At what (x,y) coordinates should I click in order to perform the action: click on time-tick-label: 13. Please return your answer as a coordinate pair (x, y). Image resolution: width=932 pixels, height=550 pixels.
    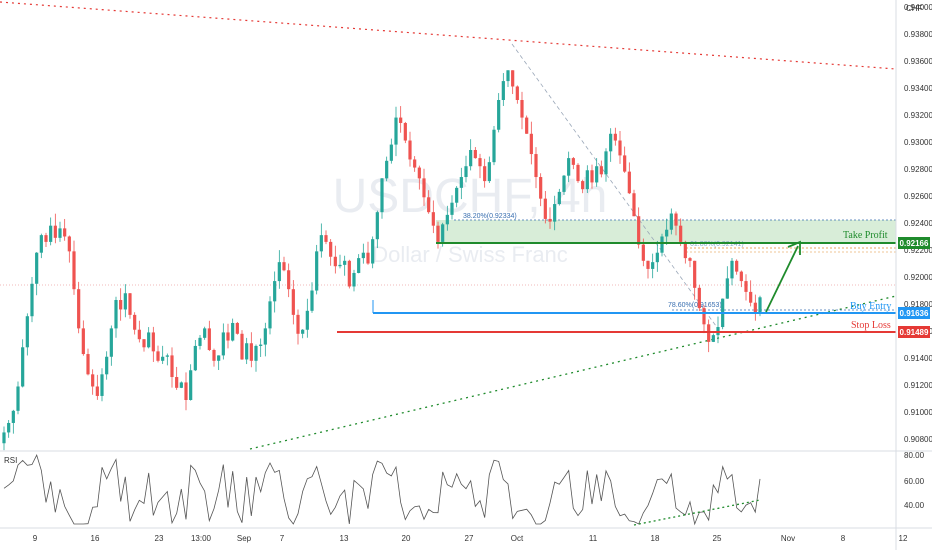
    Looking at the image, I should click on (344, 538).